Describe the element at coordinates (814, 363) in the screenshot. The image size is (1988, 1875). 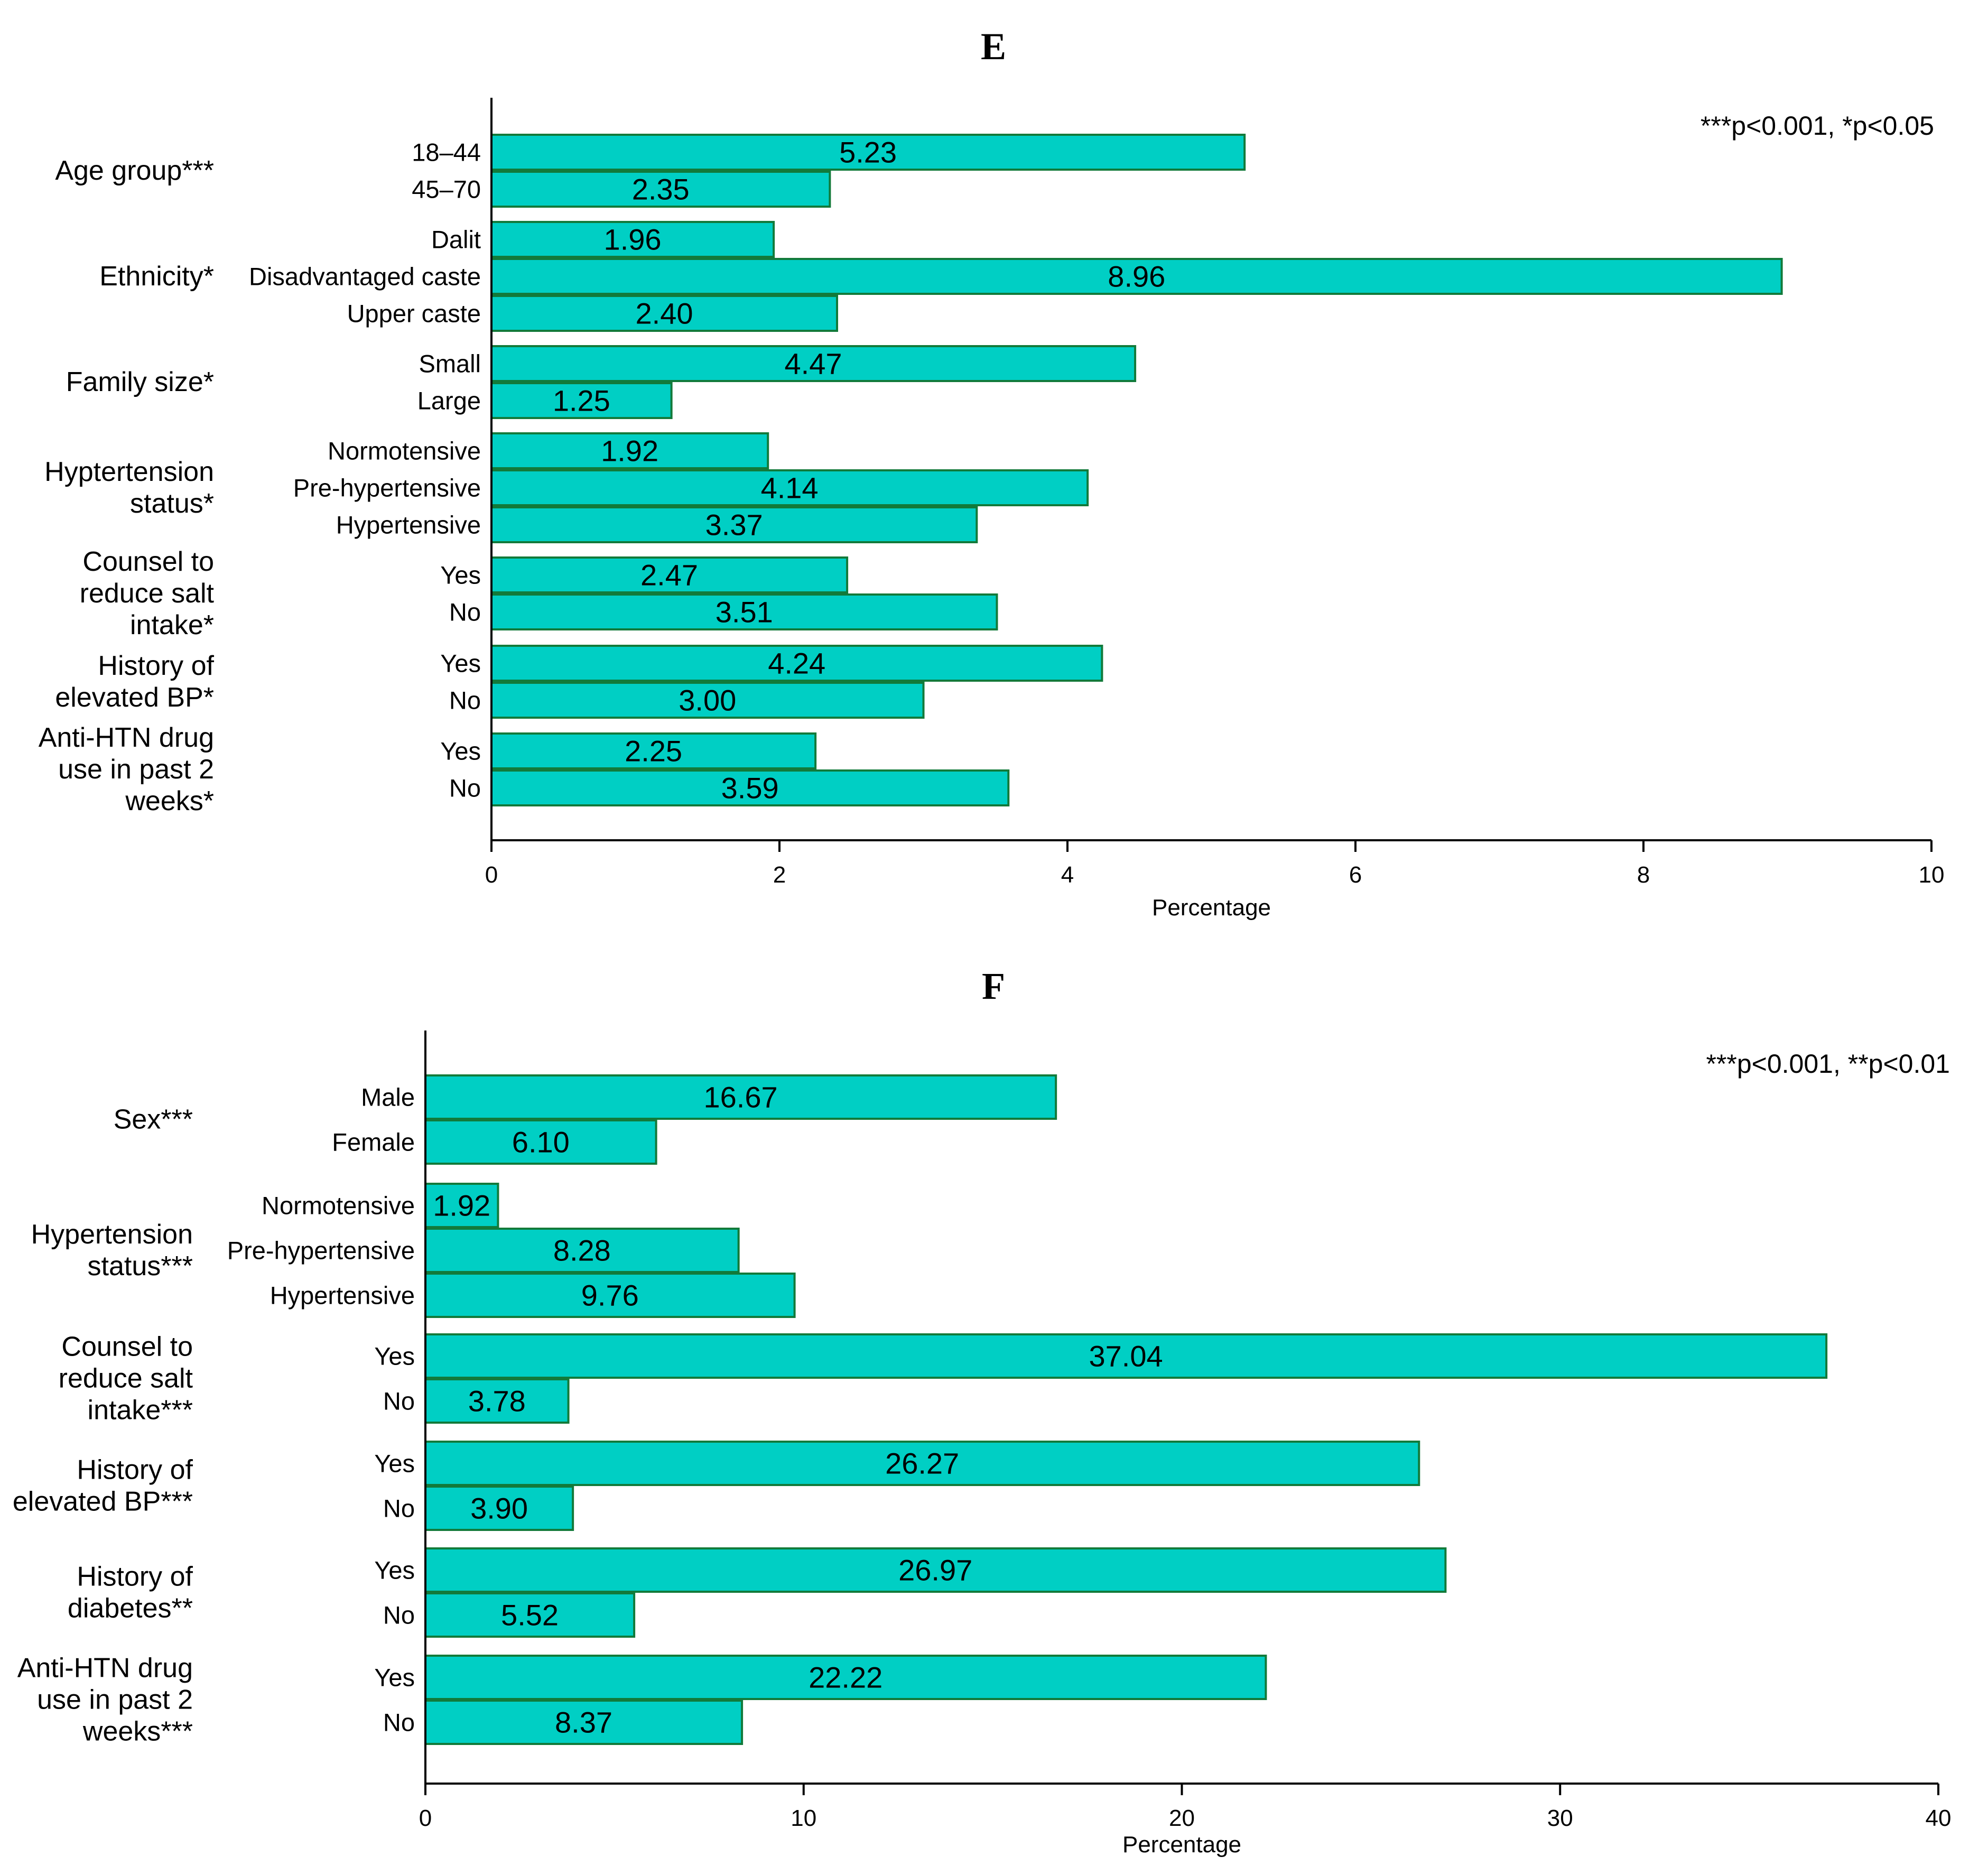
I see `bar-value-label: 4.47` at that location.